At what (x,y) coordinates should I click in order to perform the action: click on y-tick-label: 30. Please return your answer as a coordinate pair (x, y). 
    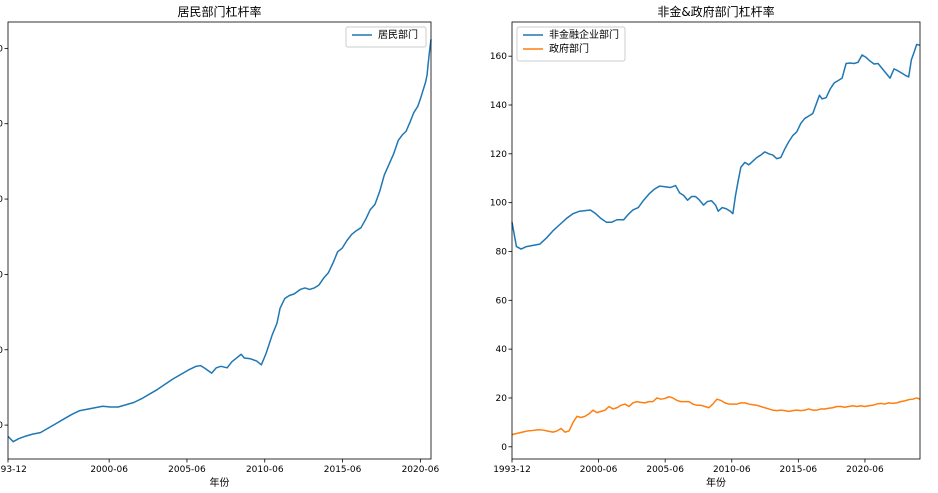
    Looking at the image, I should click on (1, 275).